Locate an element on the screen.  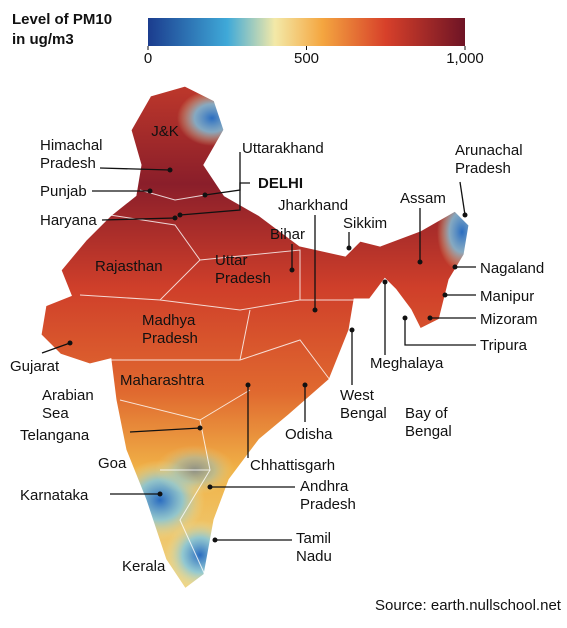
place-label: Himachal is located at coordinates (71, 145).